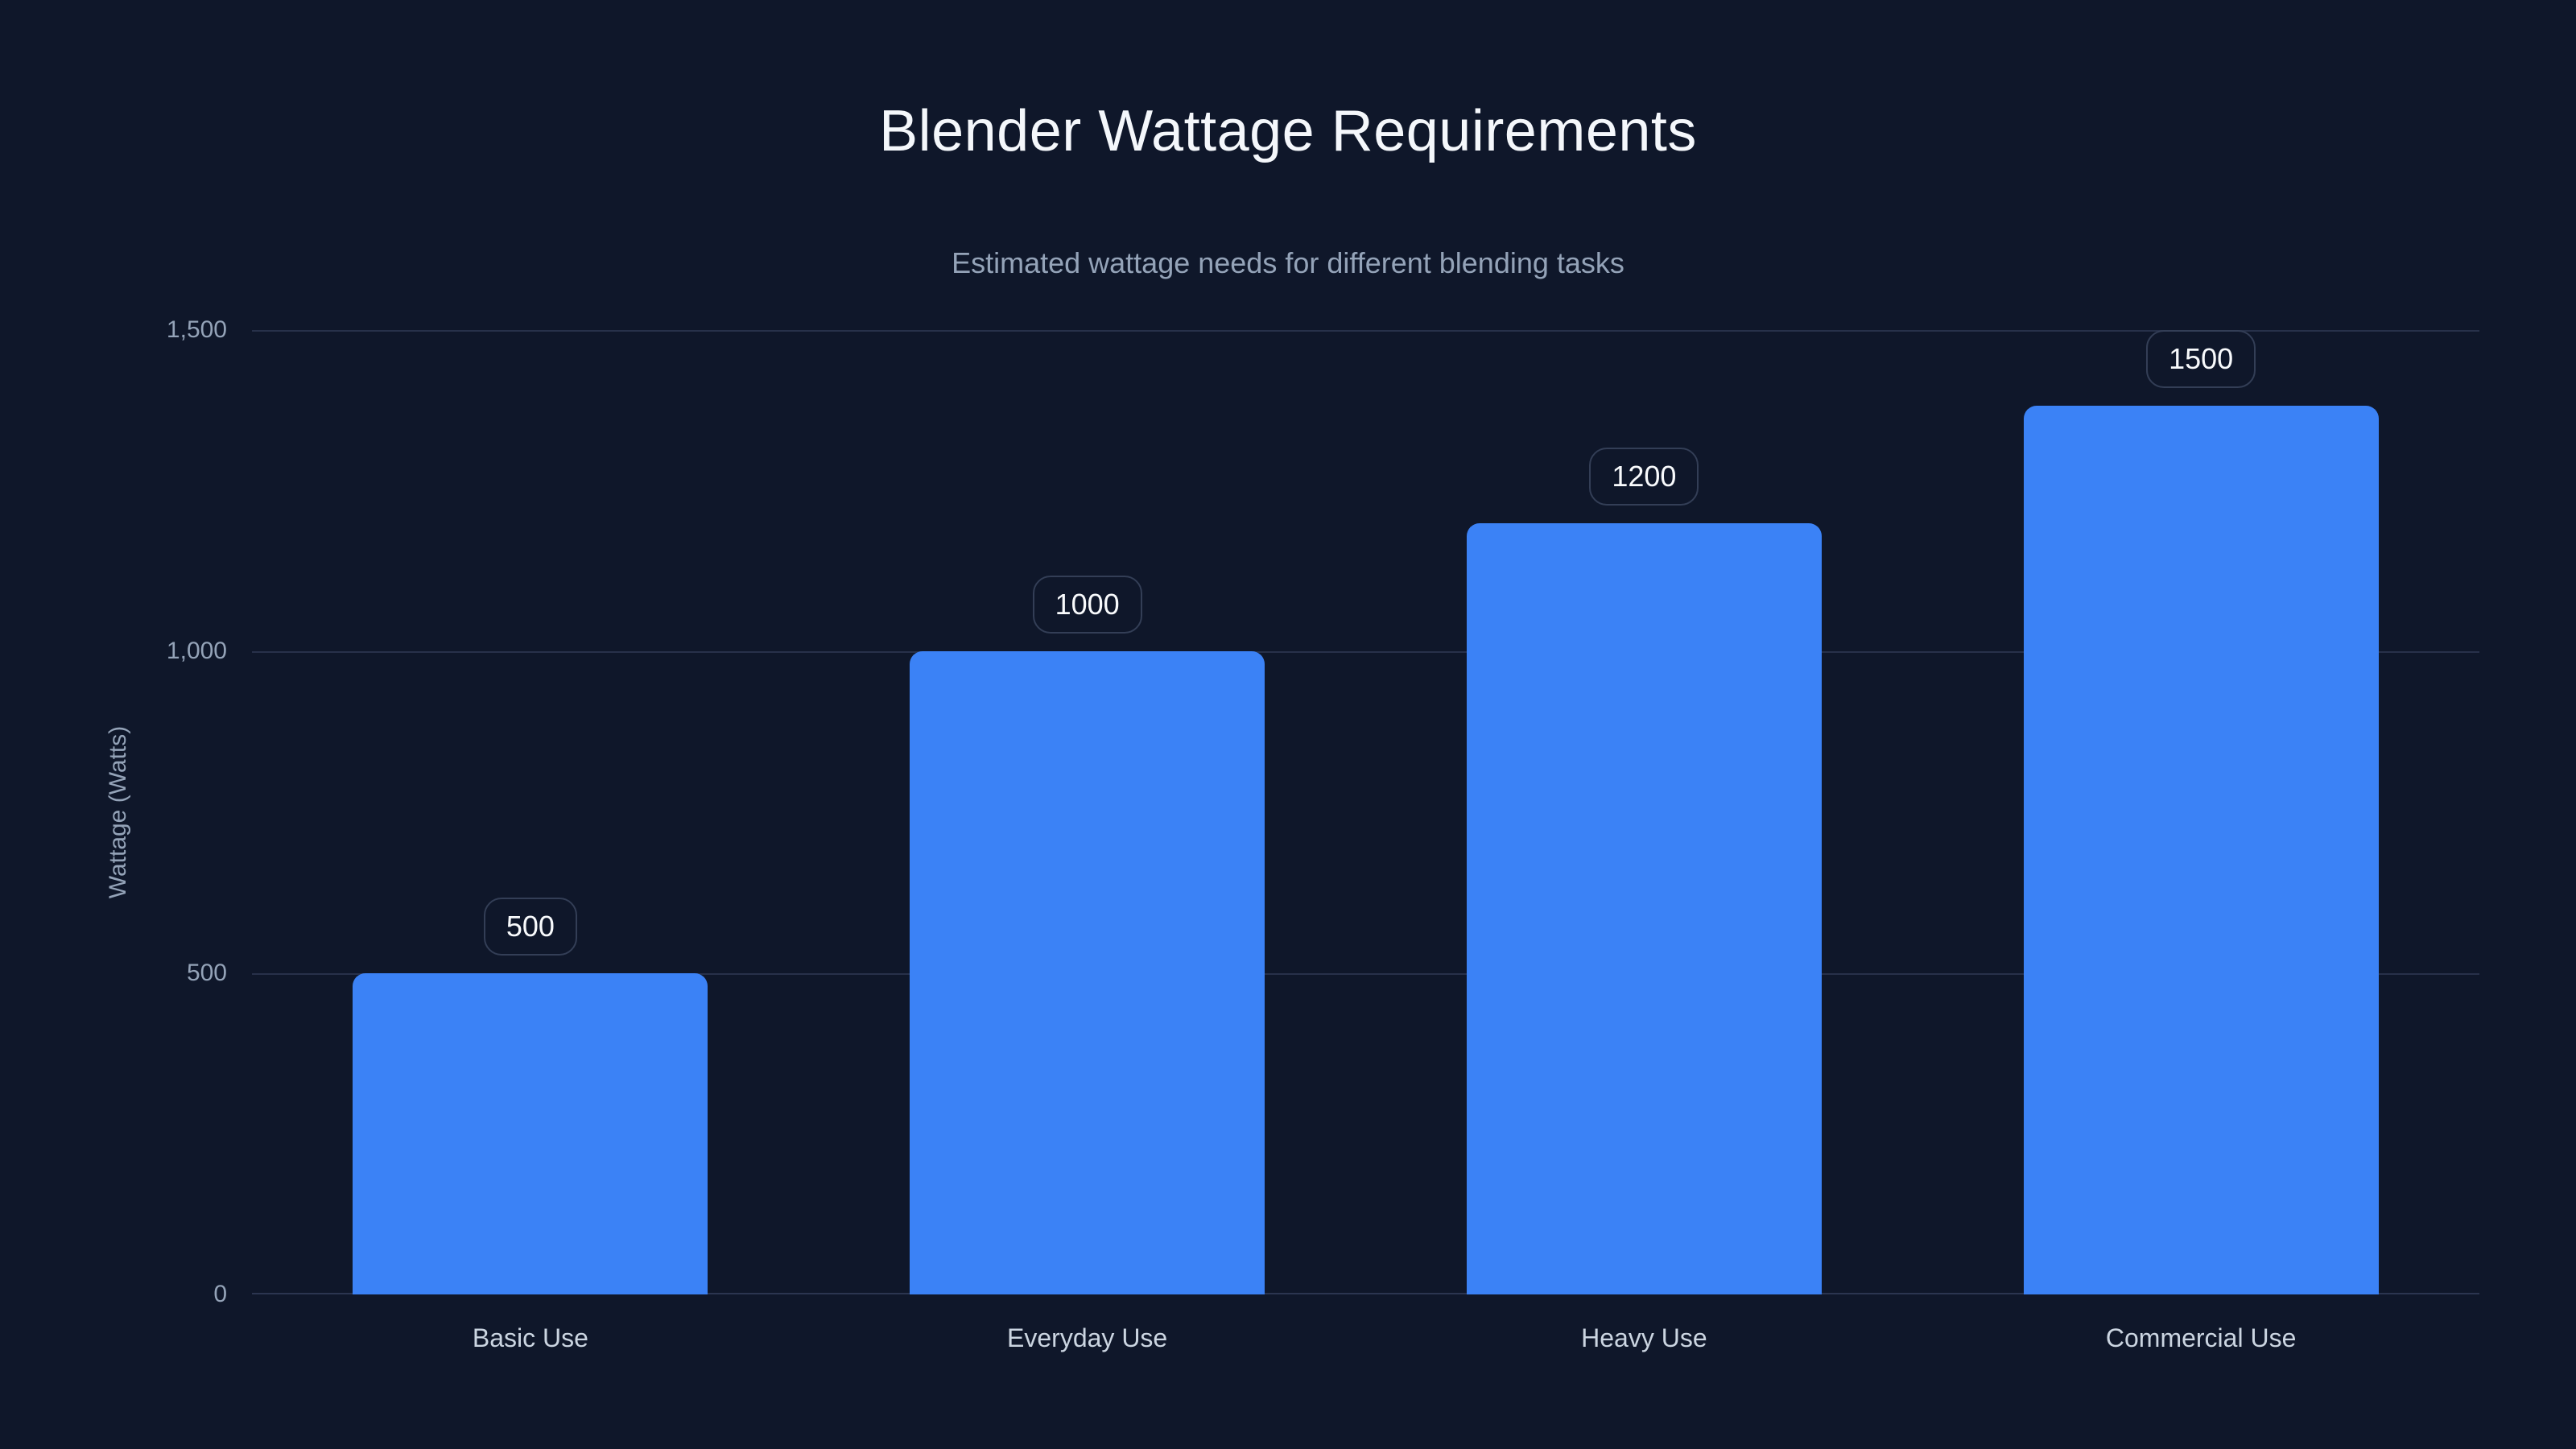  I want to click on y-tick-label: 0, so click(220, 1294).